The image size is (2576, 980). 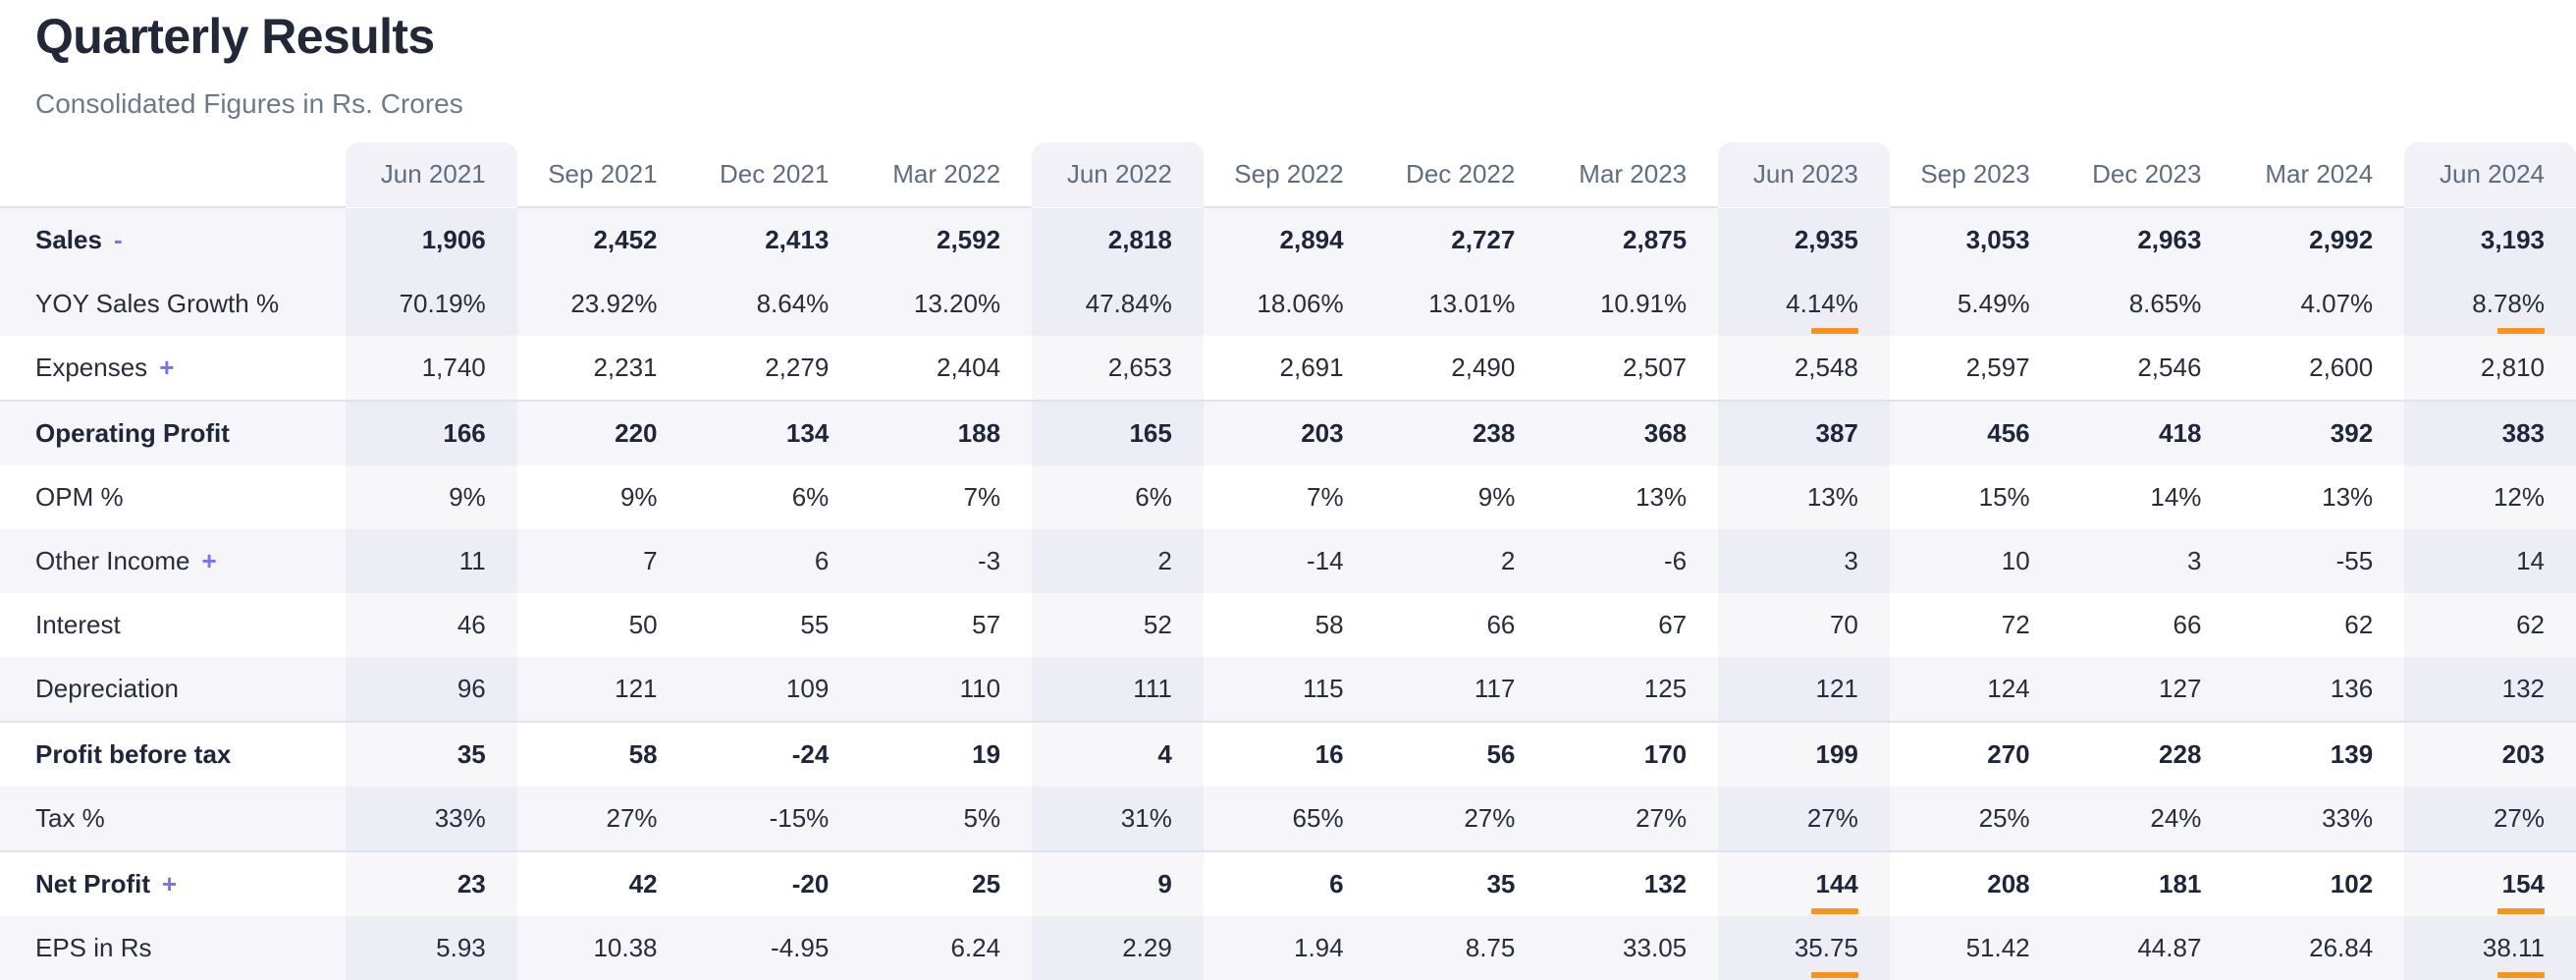 I want to click on net-profit-expand-button: +, so click(x=170, y=883).